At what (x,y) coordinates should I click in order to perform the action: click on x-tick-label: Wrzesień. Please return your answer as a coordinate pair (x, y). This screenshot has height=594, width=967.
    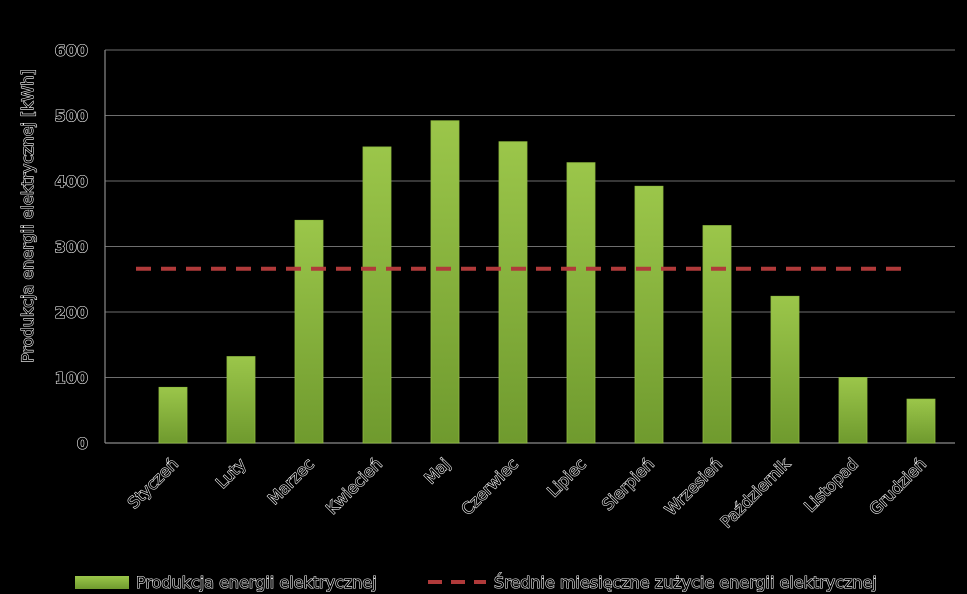
    Looking at the image, I should click on (693, 486).